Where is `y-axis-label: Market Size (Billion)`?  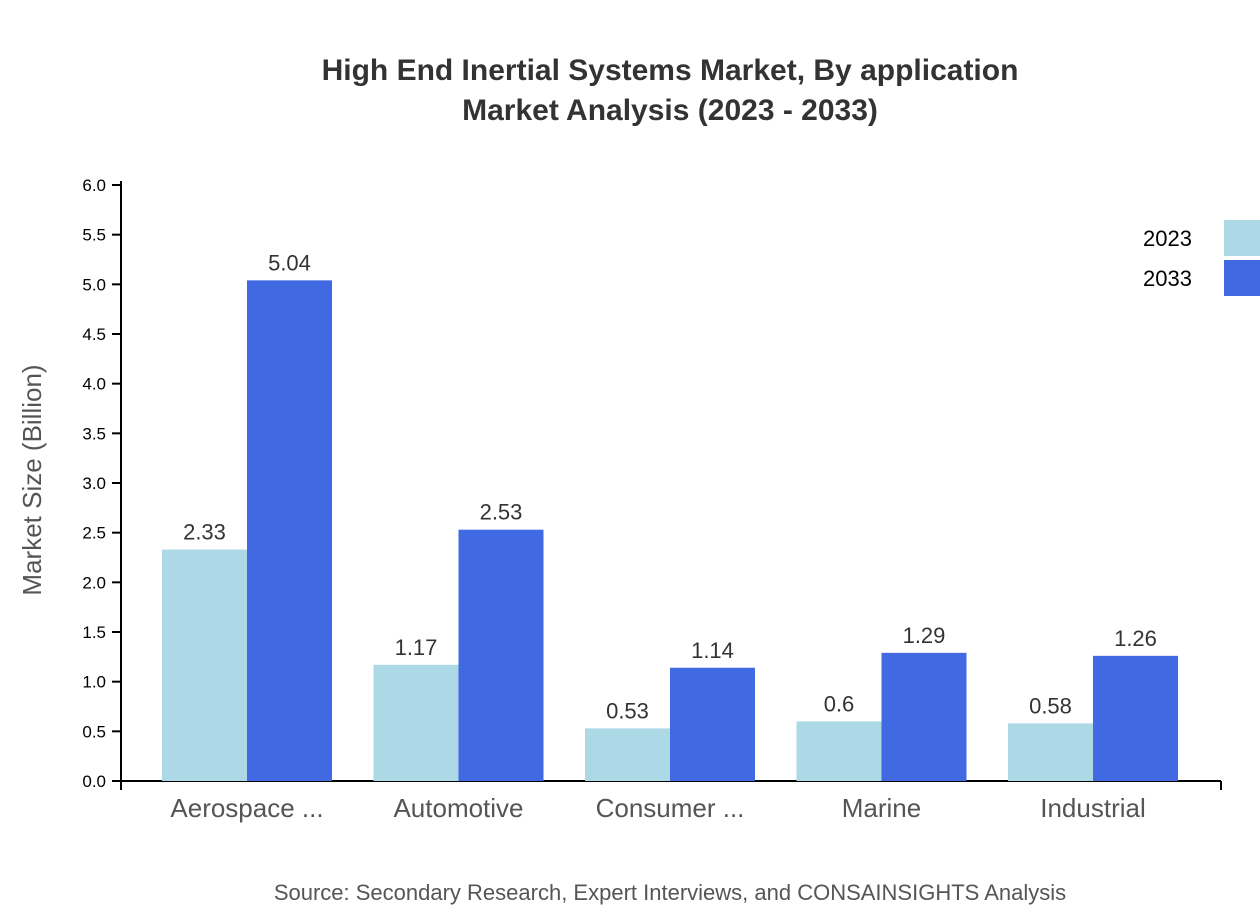
y-axis-label: Market Size (Billion) is located at coordinates (32, 479).